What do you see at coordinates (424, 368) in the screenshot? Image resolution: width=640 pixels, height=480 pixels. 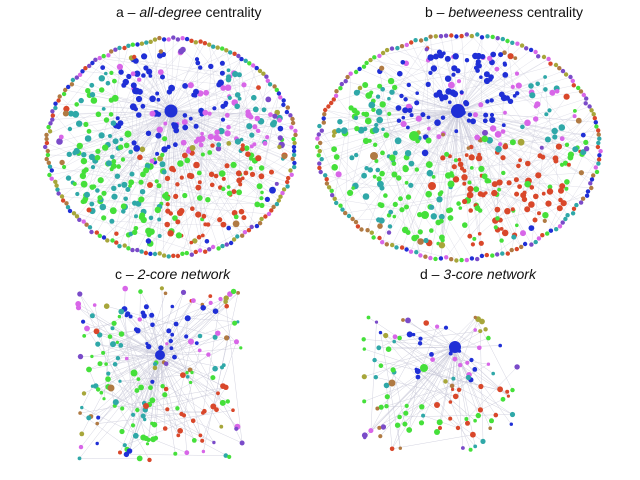 I see `large-node` at bounding box center [424, 368].